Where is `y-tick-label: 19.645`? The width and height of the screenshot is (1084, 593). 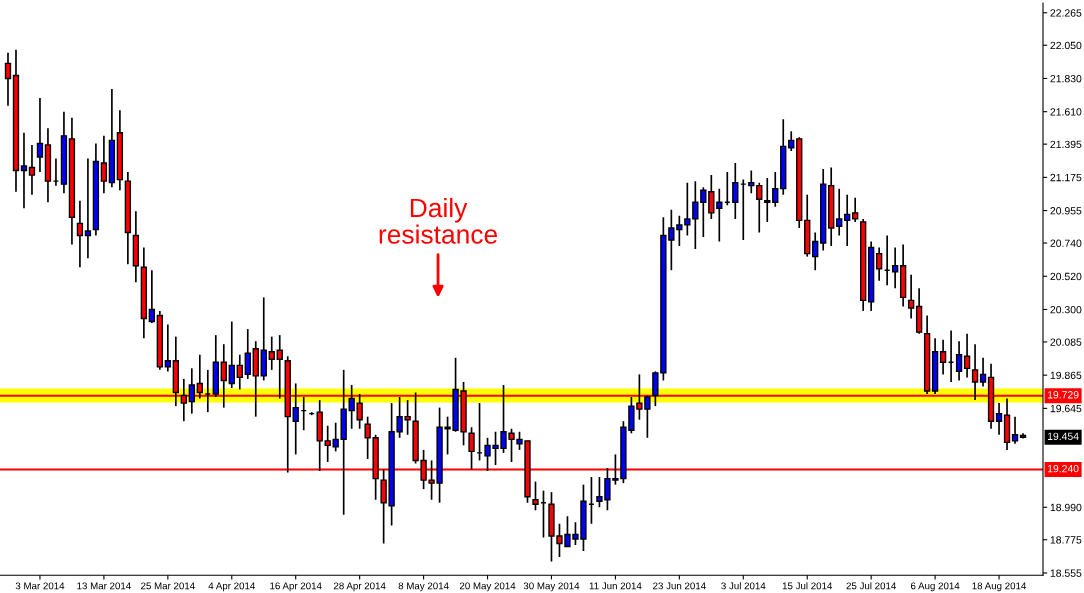 y-tick-label: 19.645 is located at coordinates (1066, 408).